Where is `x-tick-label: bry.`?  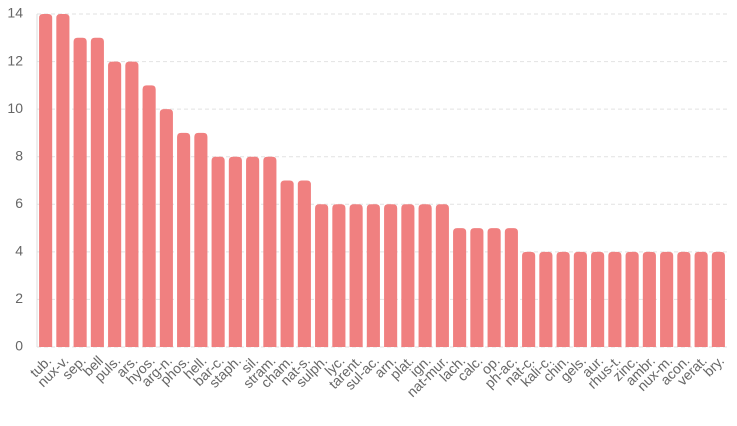 x-tick-label: bry. is located at coordinates (713, 365).